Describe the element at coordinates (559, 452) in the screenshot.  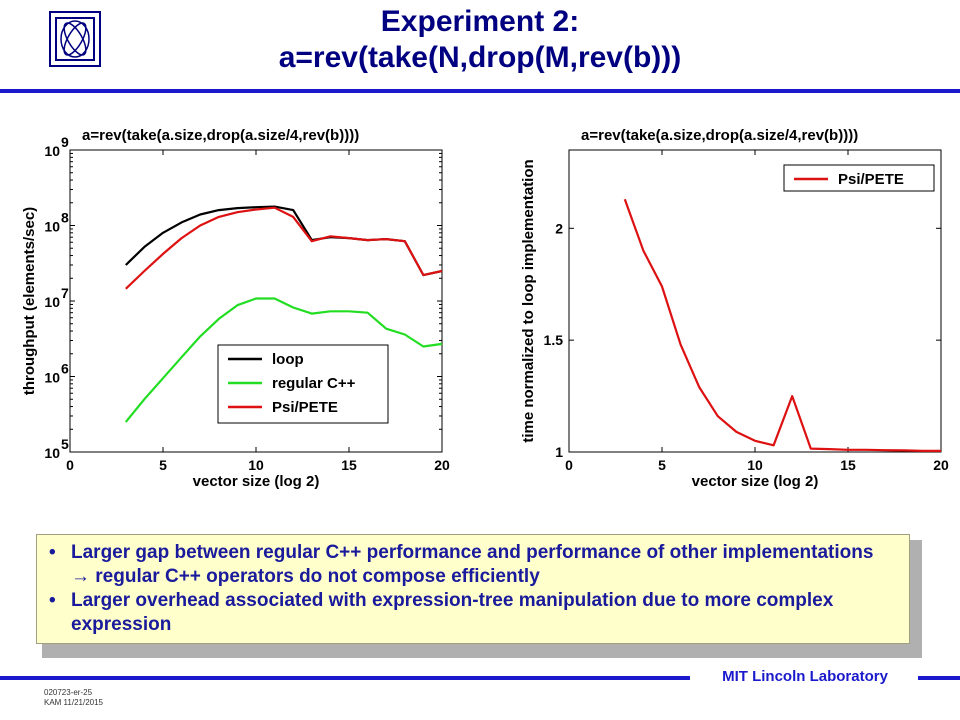
I see `y-tick-label: 1` at that location.